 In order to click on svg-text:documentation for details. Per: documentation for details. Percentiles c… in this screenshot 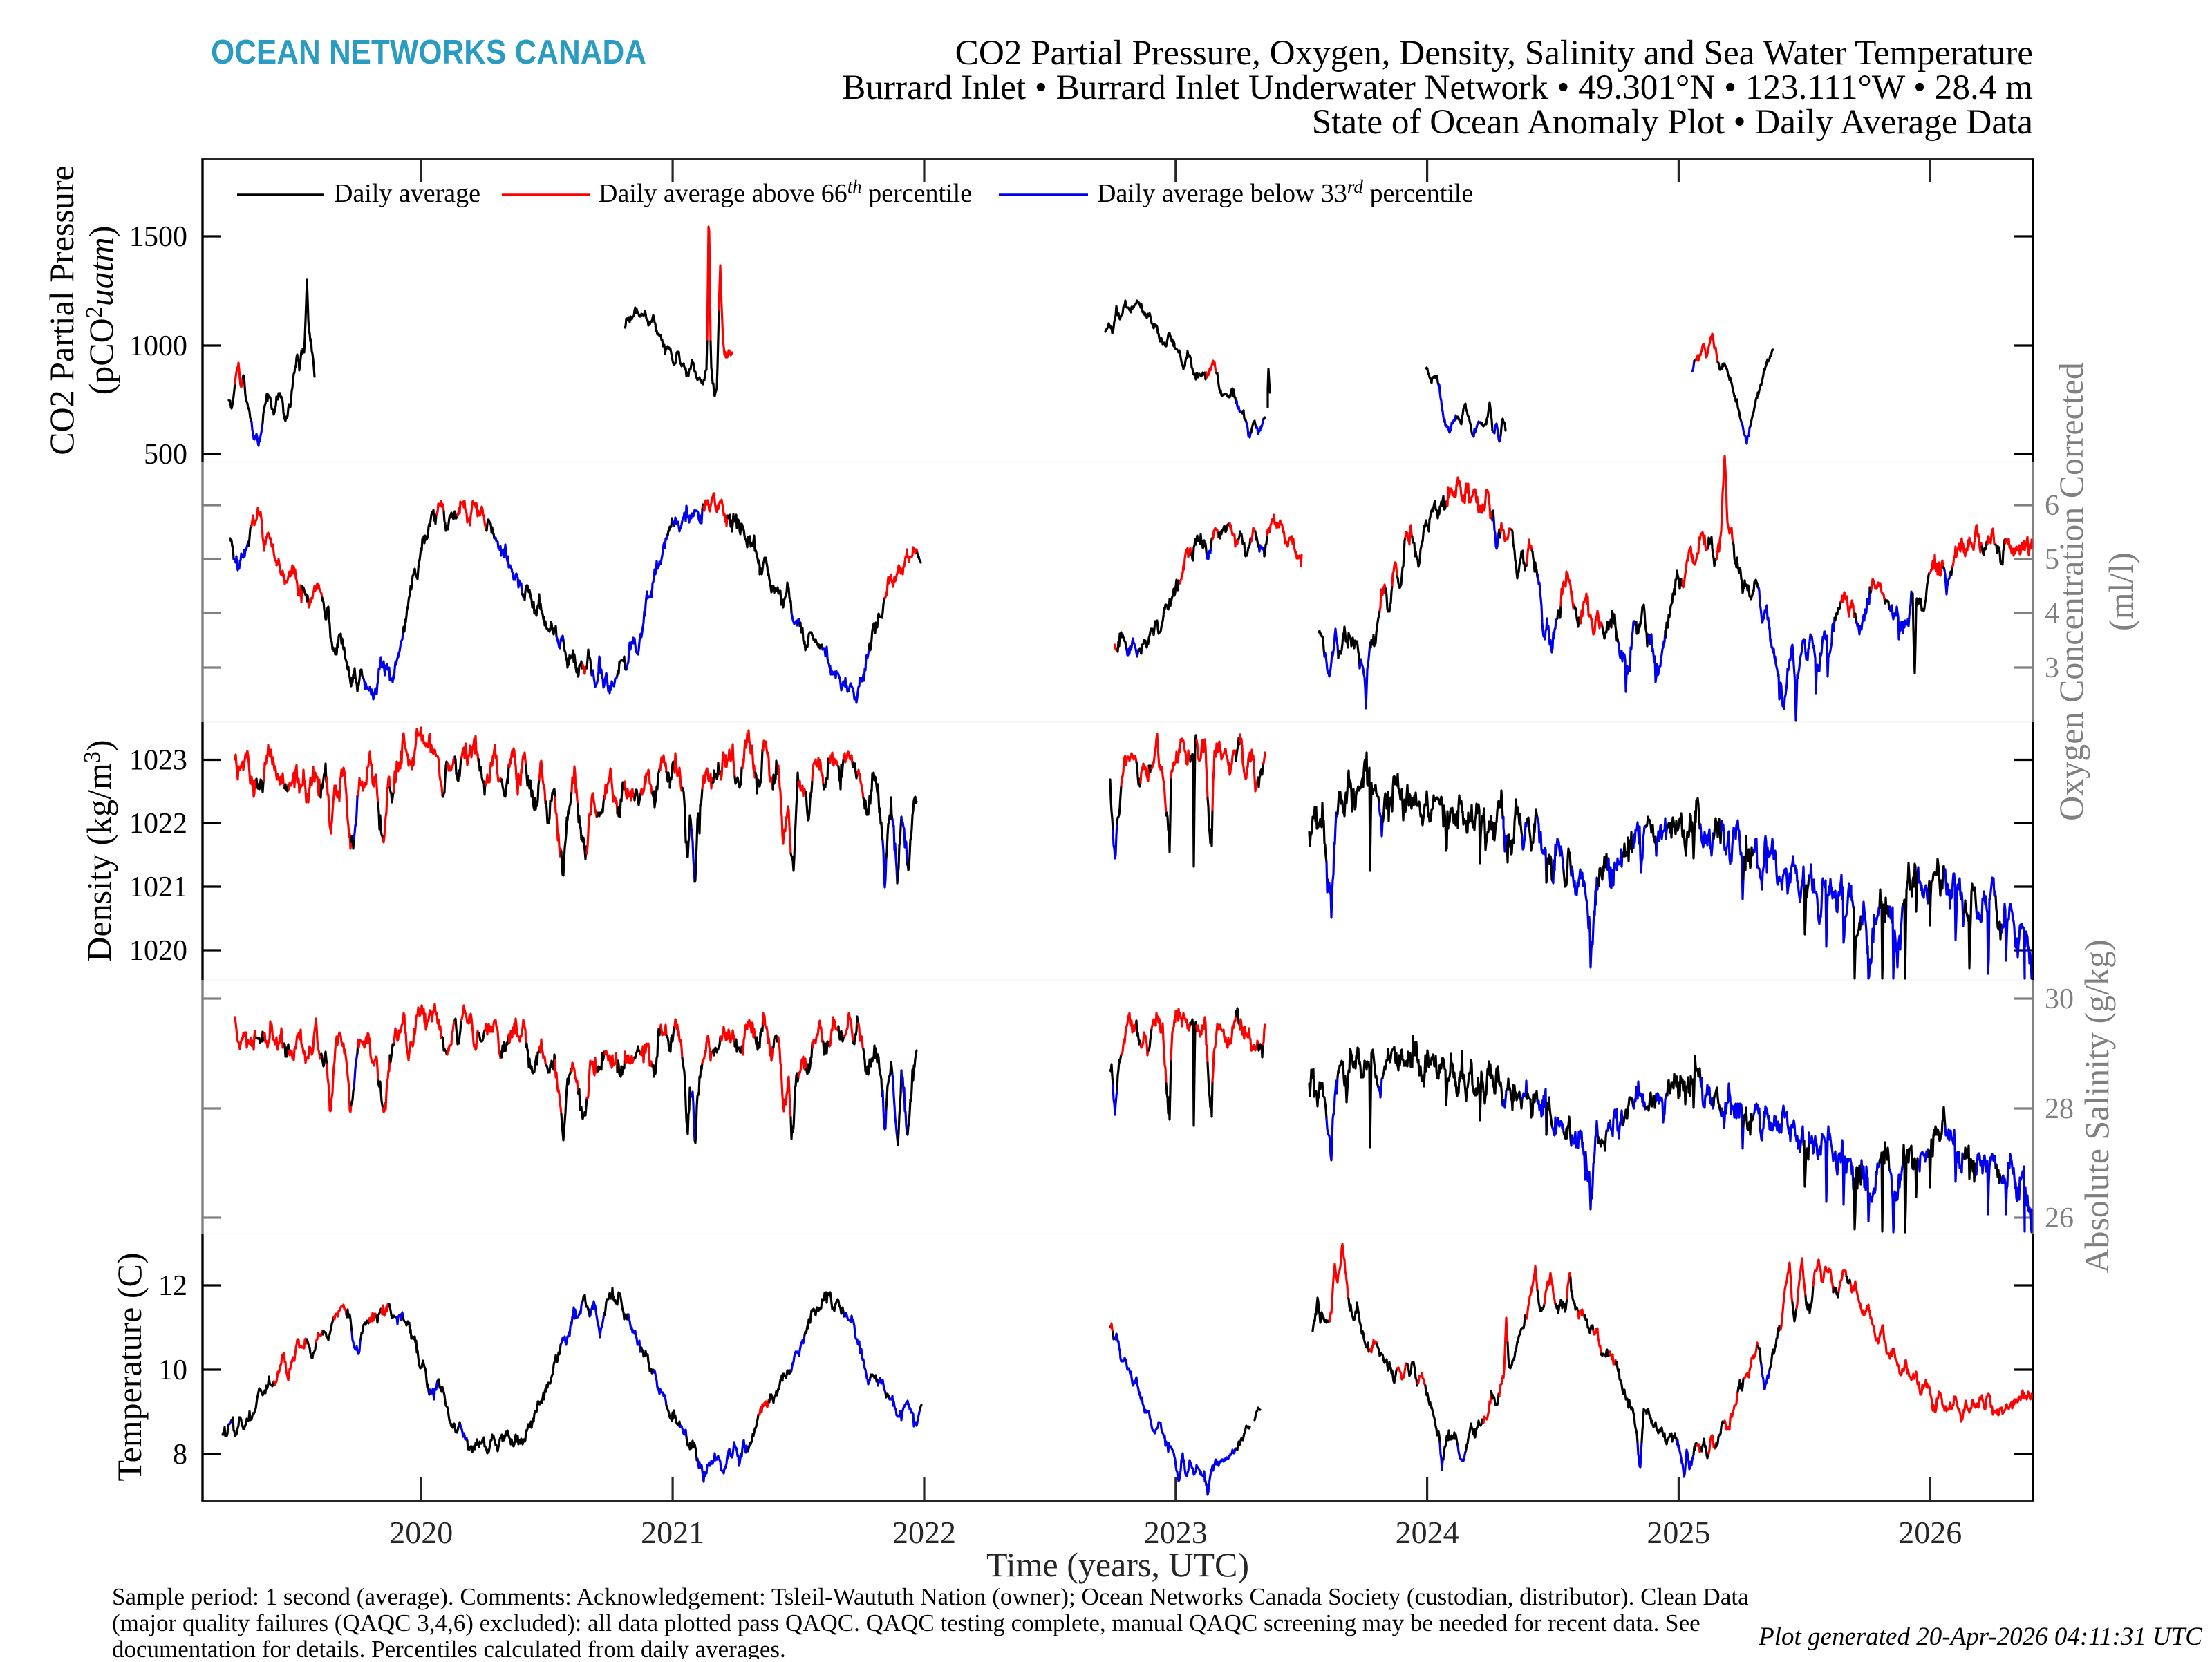, I will do `click(449, 1648)`.